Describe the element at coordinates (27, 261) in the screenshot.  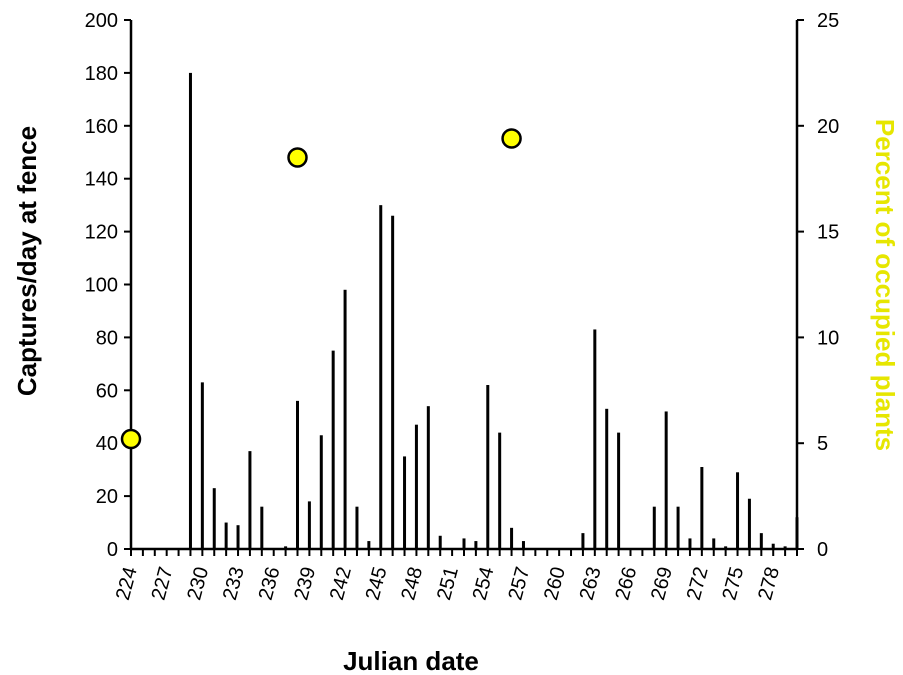
I see `y-axis-left-title: Captures/day at fence` at that location.